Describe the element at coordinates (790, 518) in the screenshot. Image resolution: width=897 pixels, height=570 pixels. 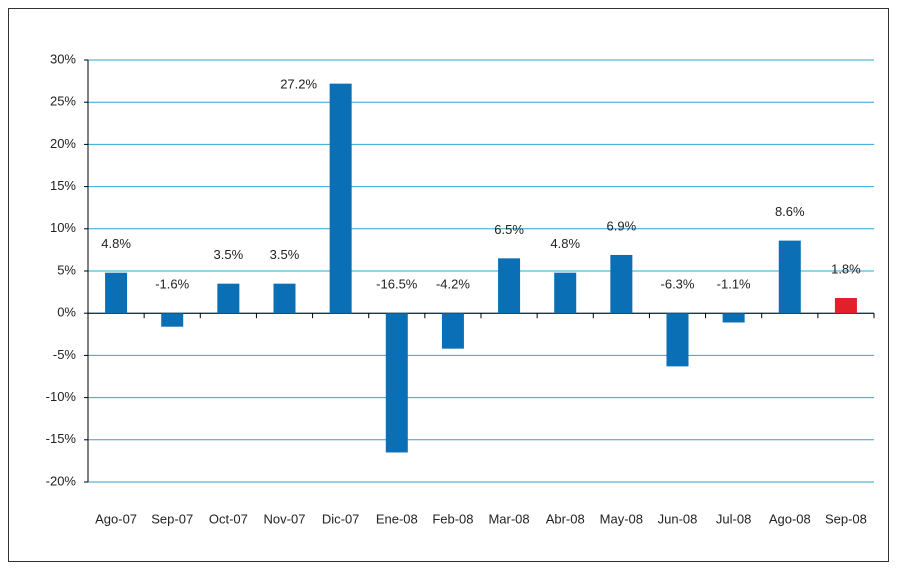
I see `x-tick-label: Ago-08` at that location.